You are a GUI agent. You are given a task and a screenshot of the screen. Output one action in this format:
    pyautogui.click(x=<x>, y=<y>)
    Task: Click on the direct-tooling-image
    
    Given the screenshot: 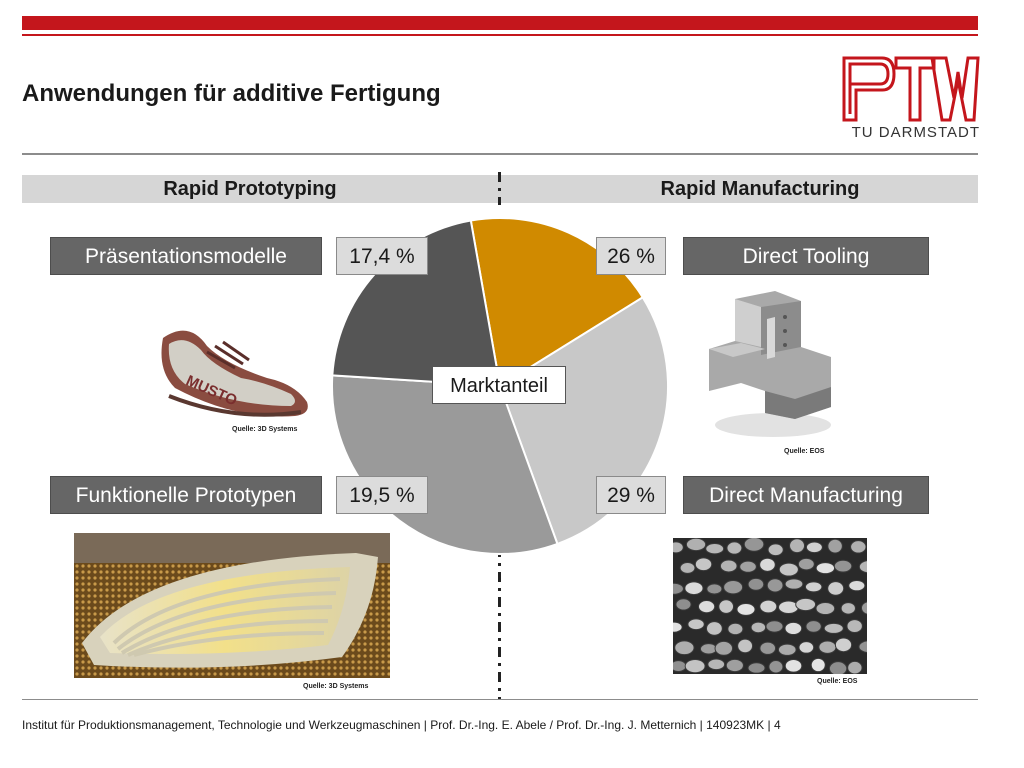 What is the action you would take?
    pyautogui.click(x=772, y=366)
    